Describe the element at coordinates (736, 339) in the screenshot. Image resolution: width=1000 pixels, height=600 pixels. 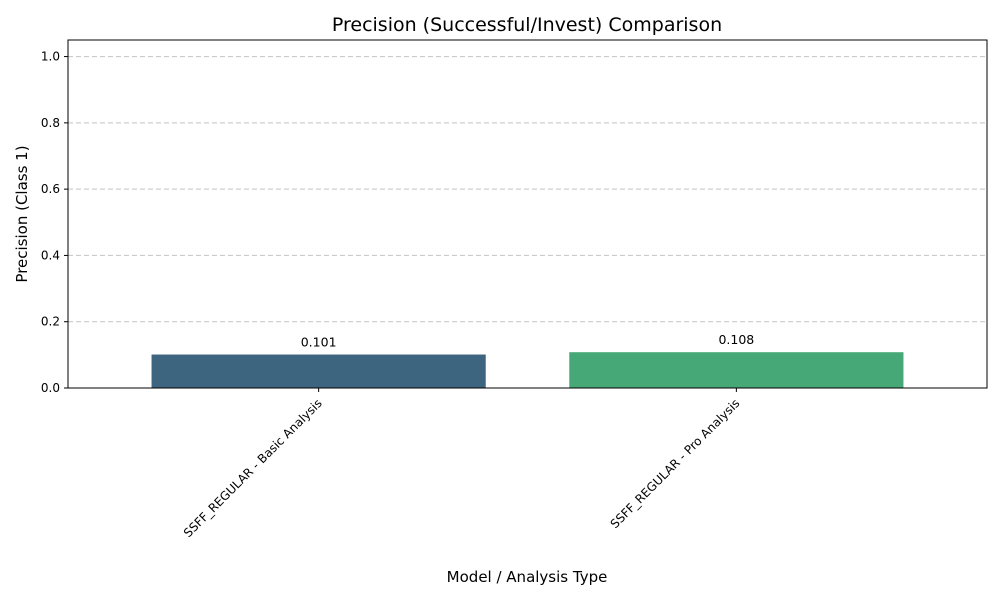
I see `bar-value-label: 0.108` at that location.